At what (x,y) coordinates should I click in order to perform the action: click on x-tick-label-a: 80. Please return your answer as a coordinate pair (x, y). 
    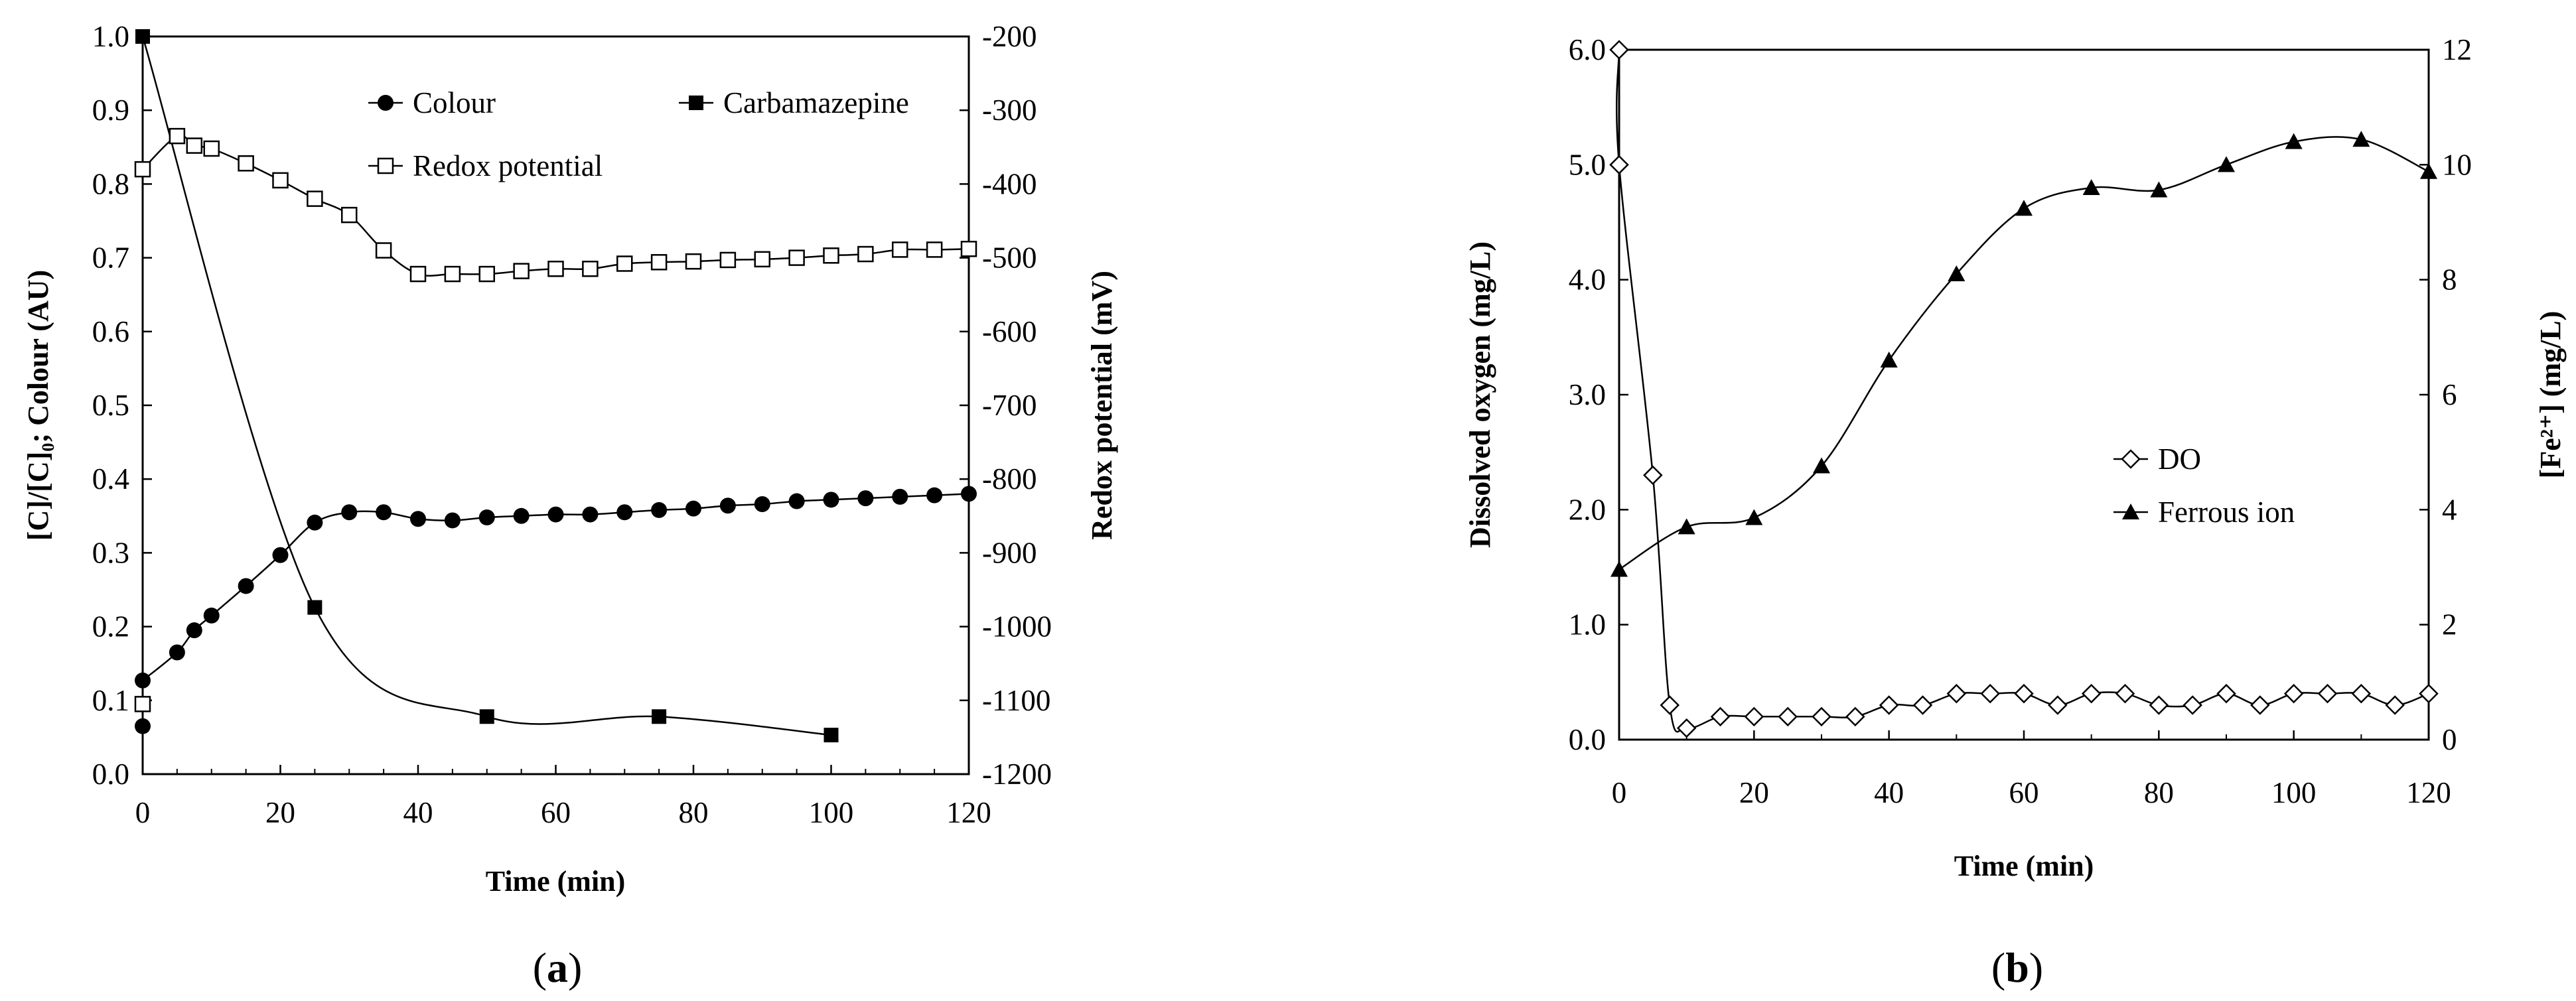
    Looking at the image, I should click on (694, 812).